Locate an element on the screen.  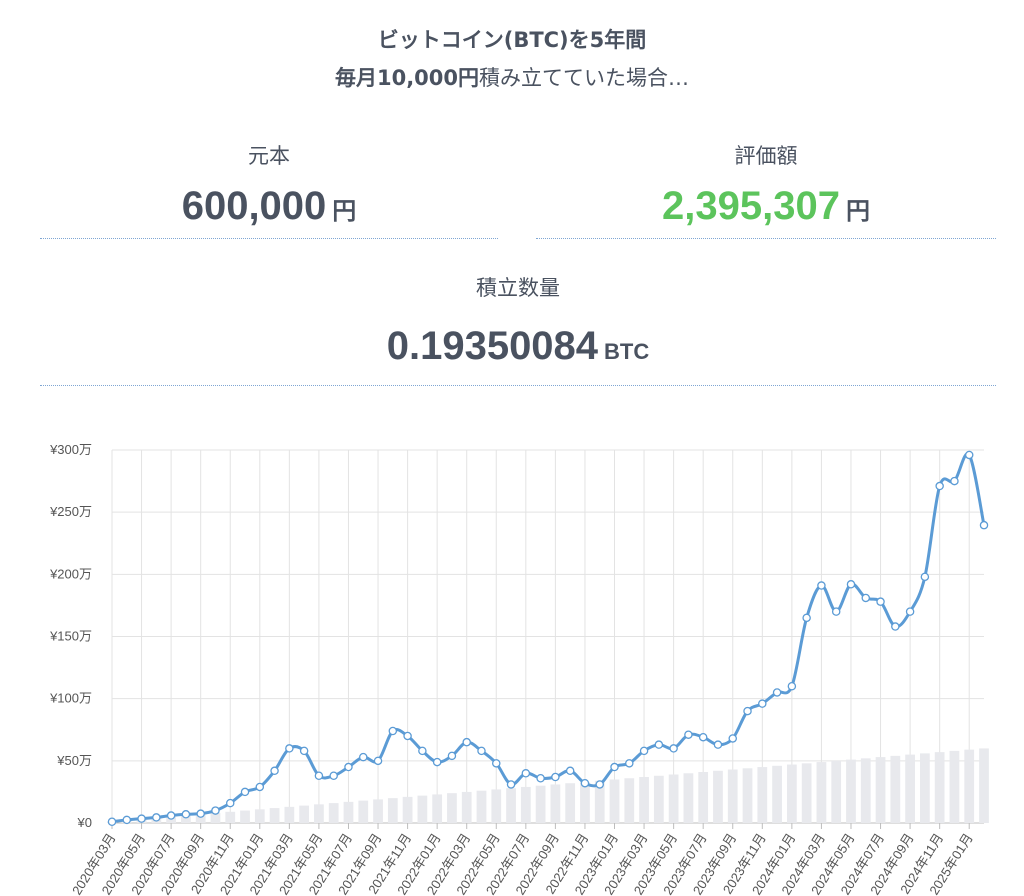
principal-label: 元本 is located at coordinates (269, 156).